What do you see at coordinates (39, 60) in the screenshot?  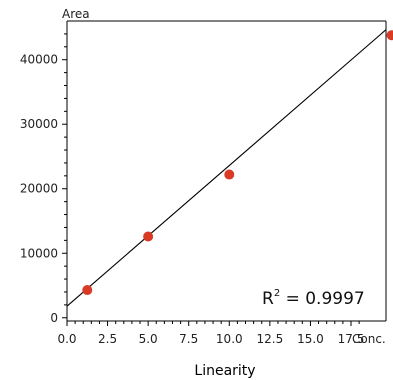 I see `y-tick-label: 40000` at bounding box center [39, 60].